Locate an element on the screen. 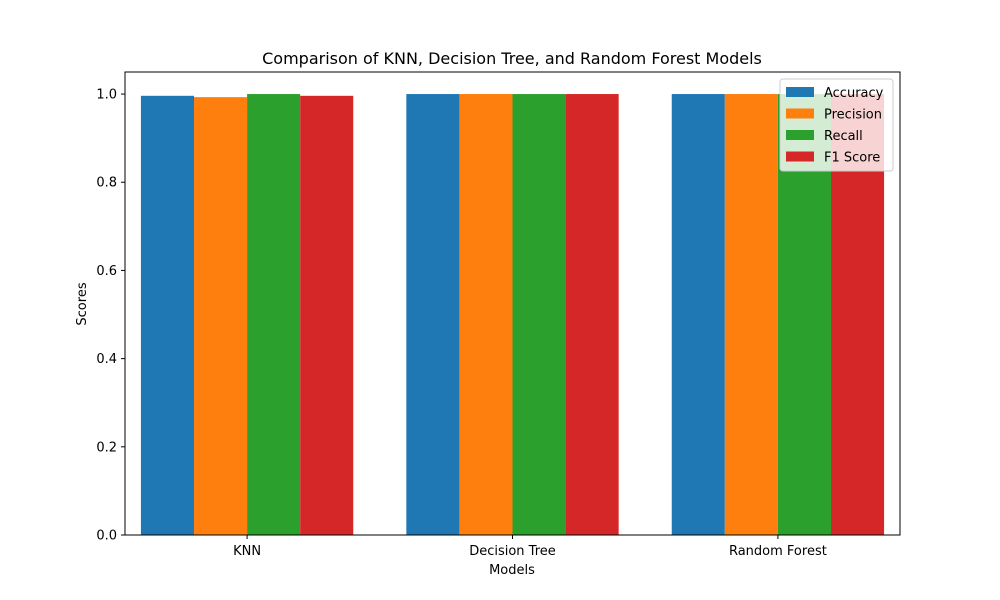 The height and width of the screenshot is (600, 1000). legend-swatch-precision is located at coordinates (800, 113).